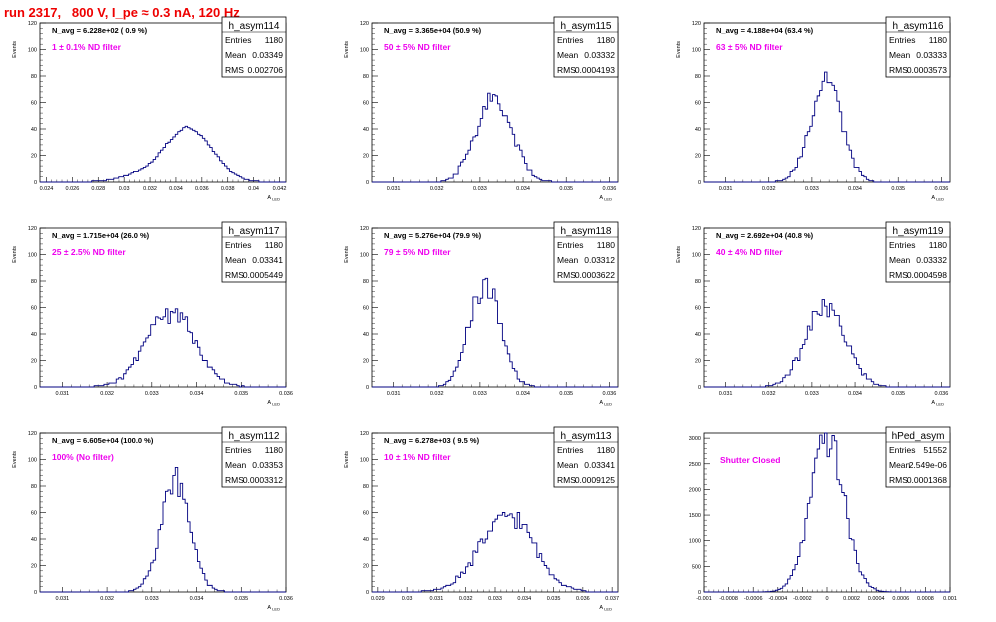 Image resolution: width=996 pixels, height=622 pixels. I want to click on stat-entries-value: 51552, so click(935, 450).